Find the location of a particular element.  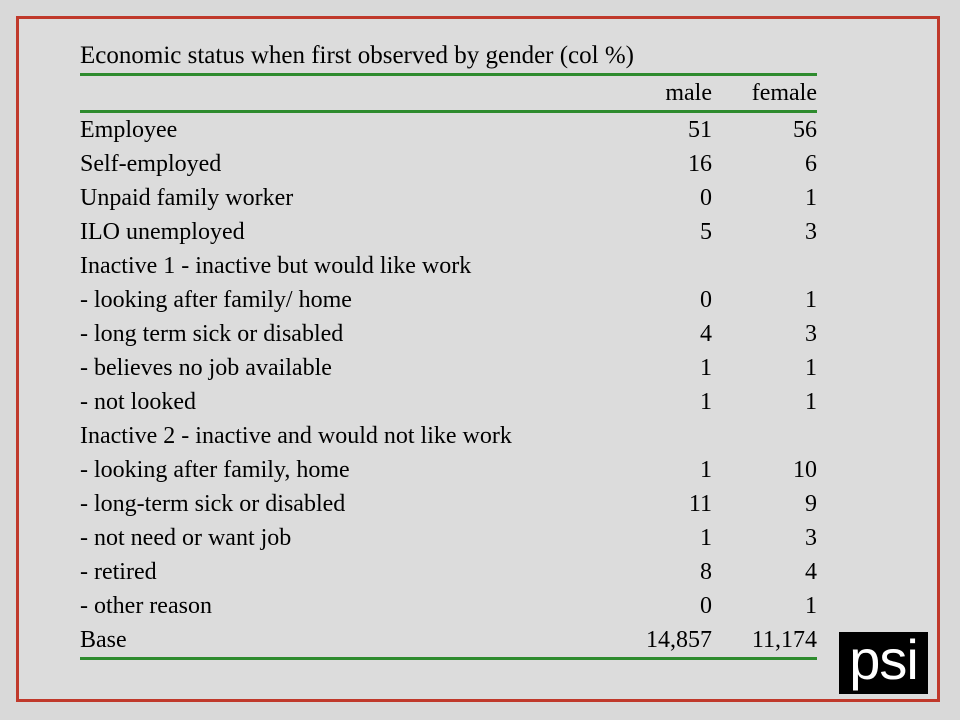

table-row: Unpaid family worker 0 1 is located at coordinates (448, 198).